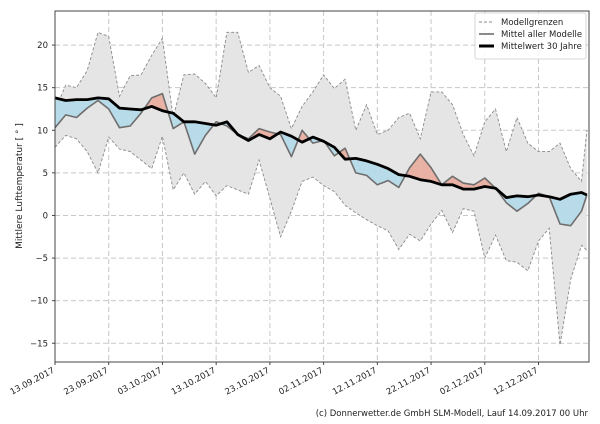 The image size is (600, 424). Describe the element at coordinates (39, 344) in the screenshot. I see `y-tick-label: −15` at that location.